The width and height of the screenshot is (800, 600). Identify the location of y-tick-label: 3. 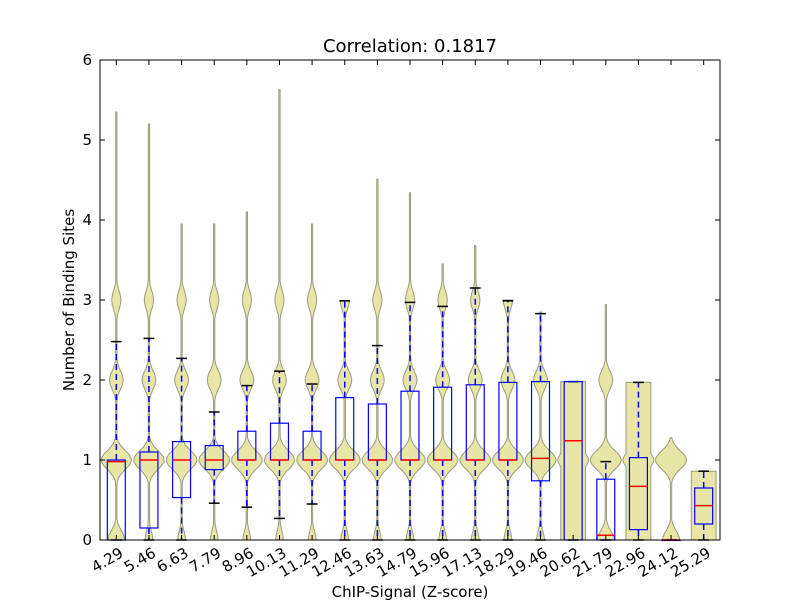
(87, 300).